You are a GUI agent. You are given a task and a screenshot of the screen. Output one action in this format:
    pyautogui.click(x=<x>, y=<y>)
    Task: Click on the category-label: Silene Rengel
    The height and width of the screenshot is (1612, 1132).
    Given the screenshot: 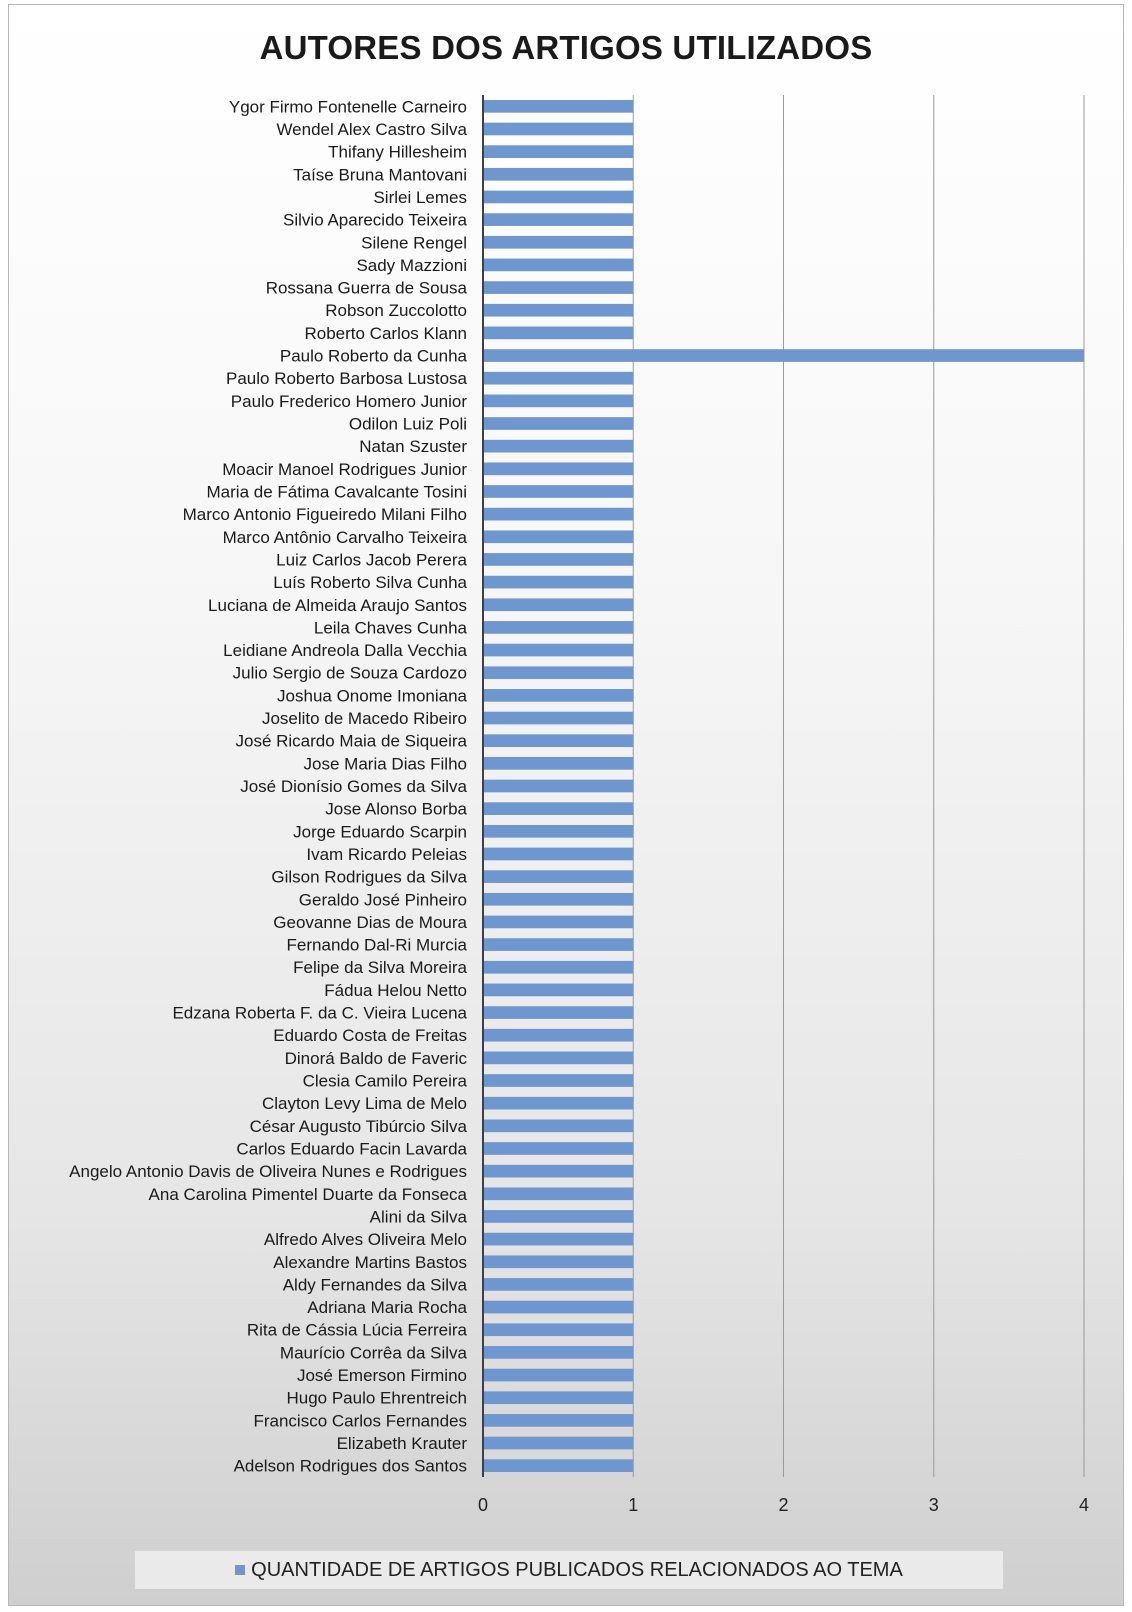 What is the action you would take?
    pyautogui.click(x=414, y=242)
    